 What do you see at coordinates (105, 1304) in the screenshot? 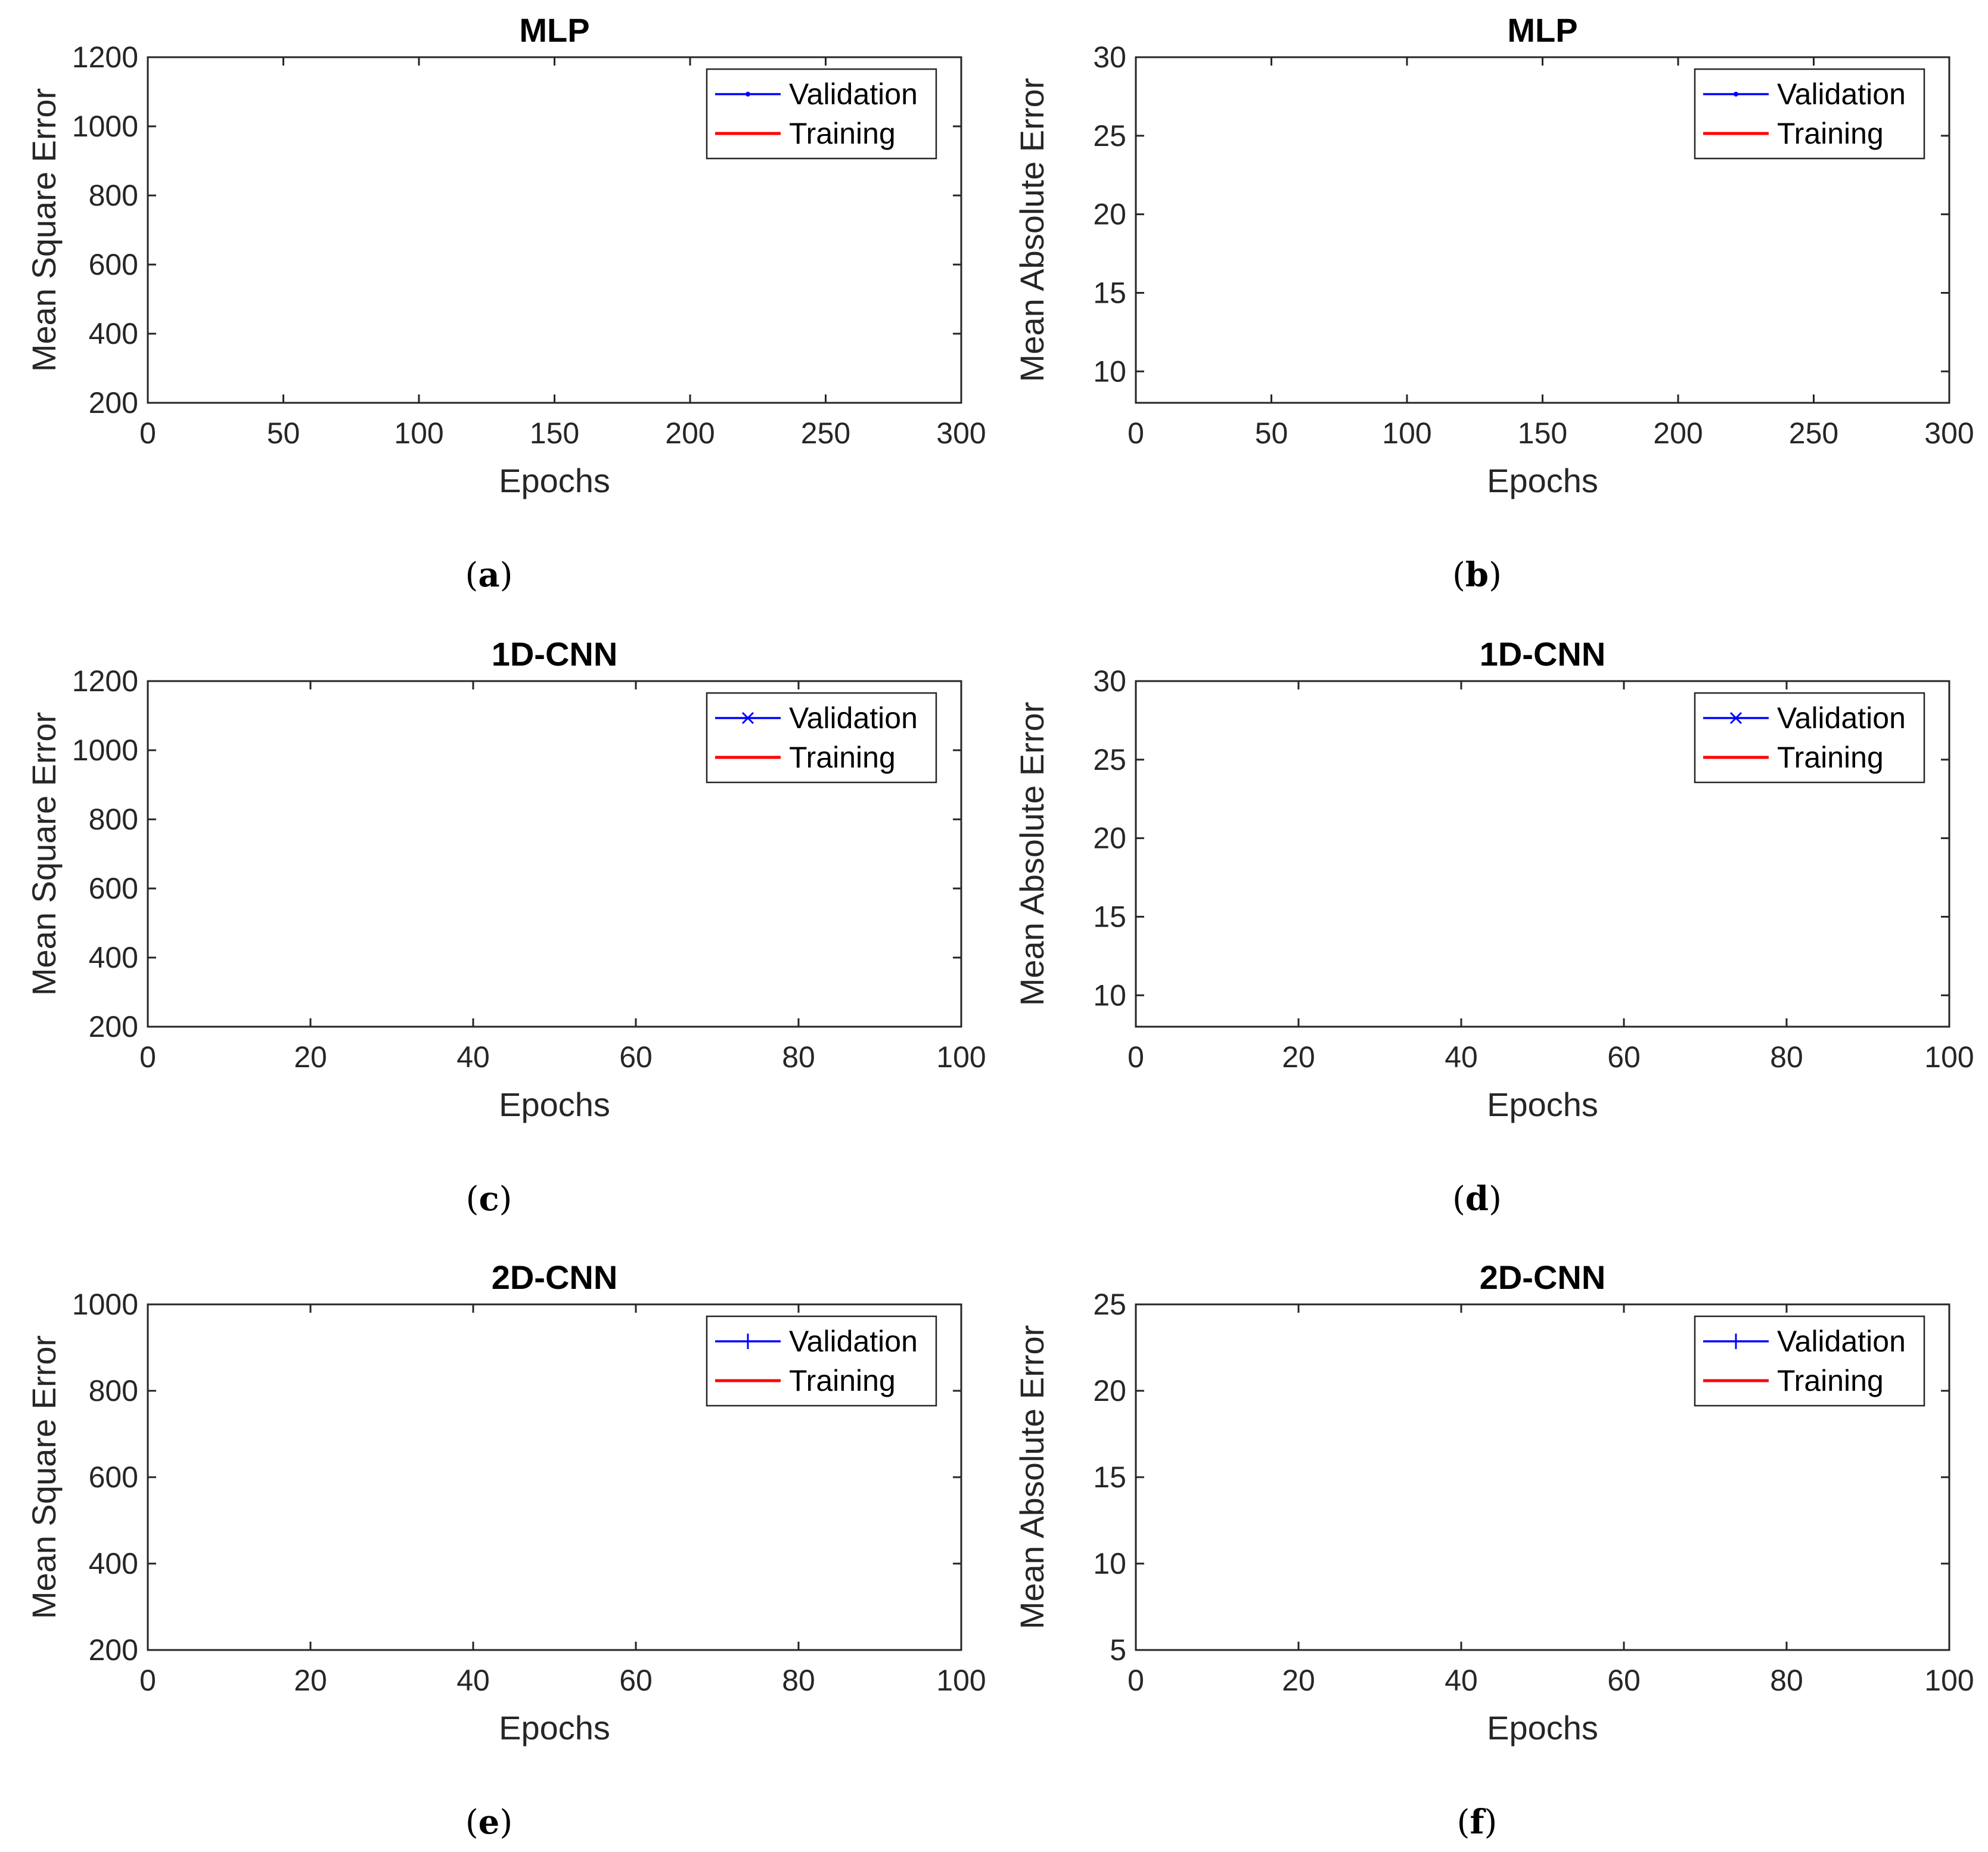
I see `y-tick-label: 1000` at bounding box center [105, 1304].